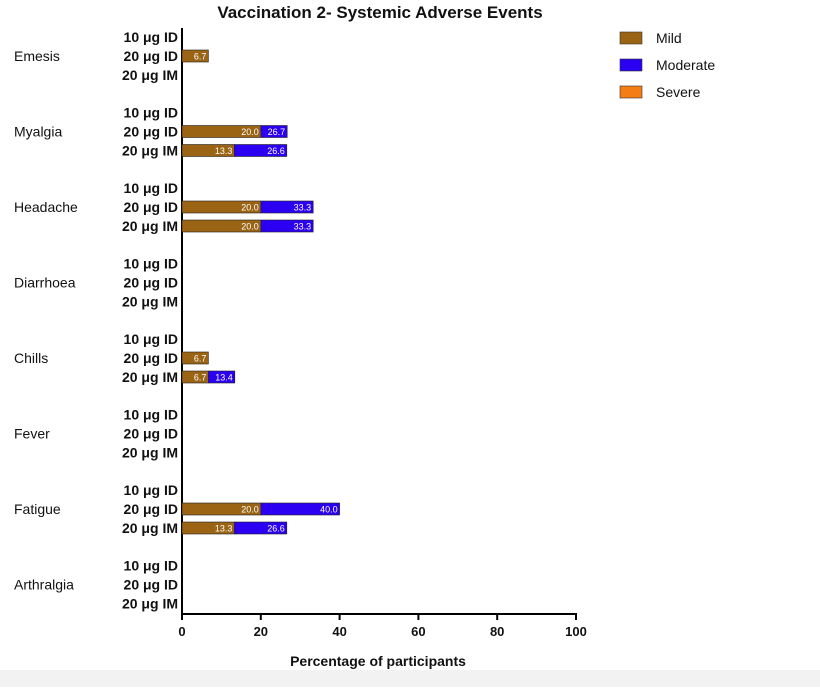 This screenshot has height=692, width=820. Describe the element at coordinates (497, 631) in the screenshot. I see `x-tick-label: 80` at that location.